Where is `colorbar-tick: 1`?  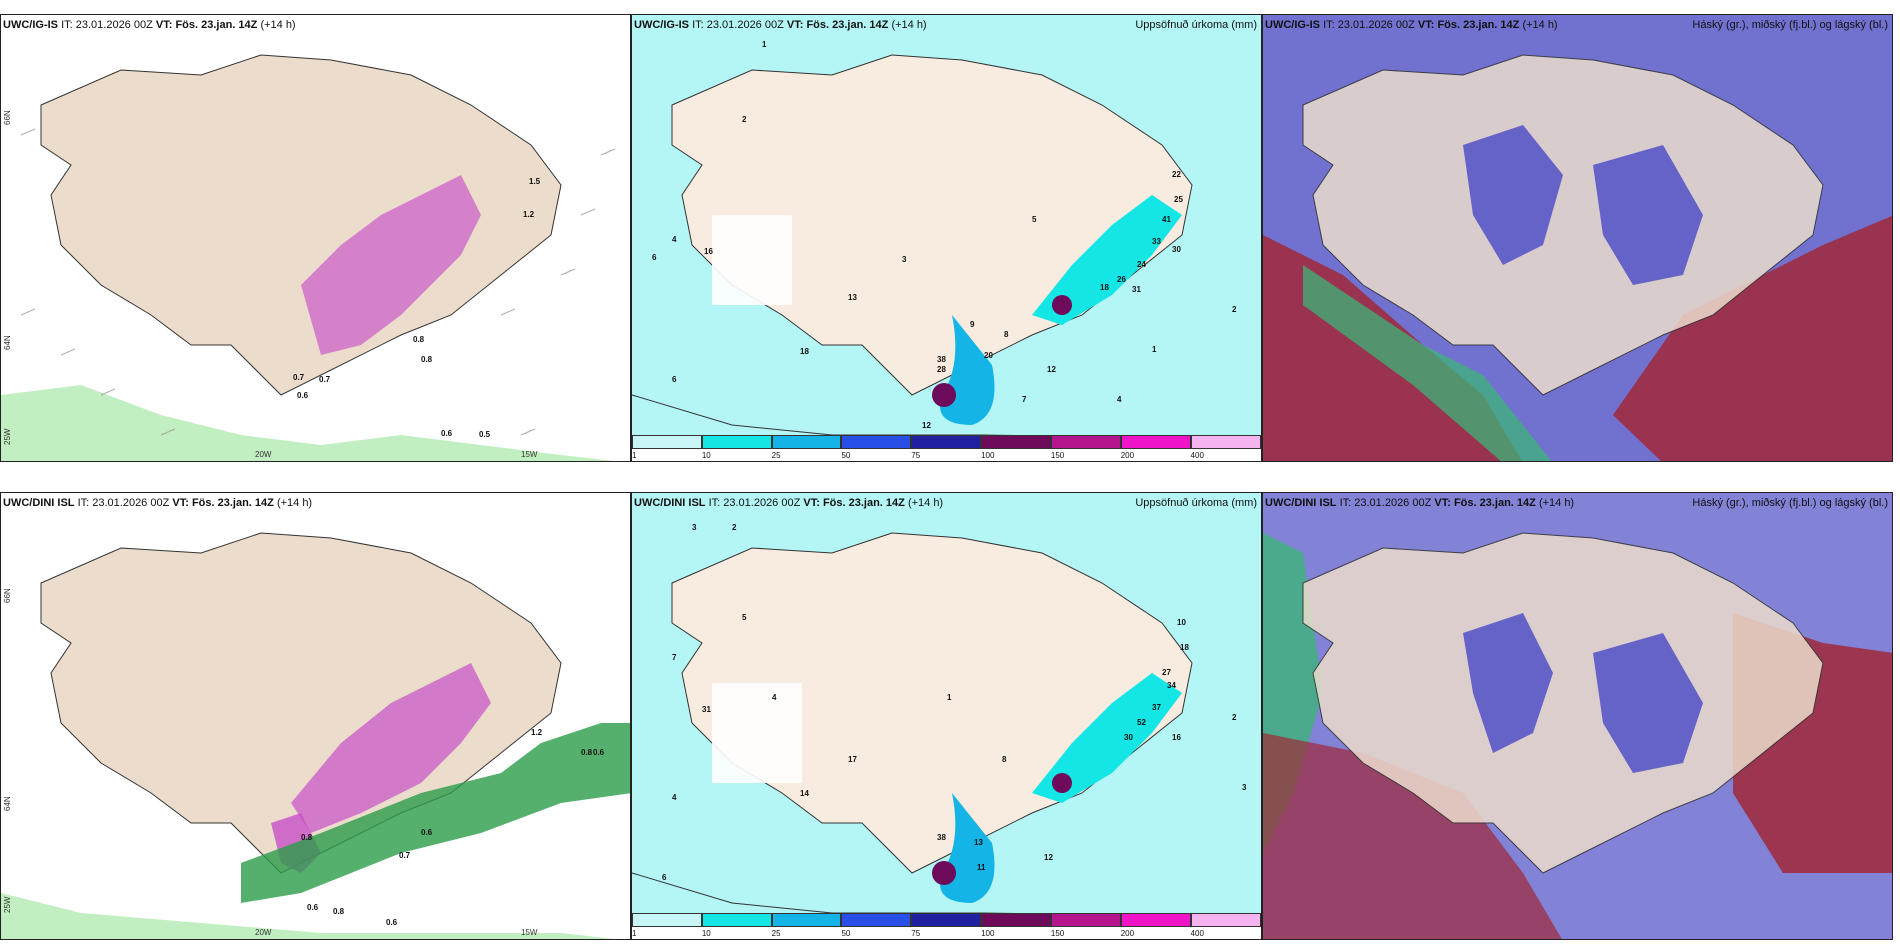
colorbar-tick: 1 is located at coordinates (634, 455).